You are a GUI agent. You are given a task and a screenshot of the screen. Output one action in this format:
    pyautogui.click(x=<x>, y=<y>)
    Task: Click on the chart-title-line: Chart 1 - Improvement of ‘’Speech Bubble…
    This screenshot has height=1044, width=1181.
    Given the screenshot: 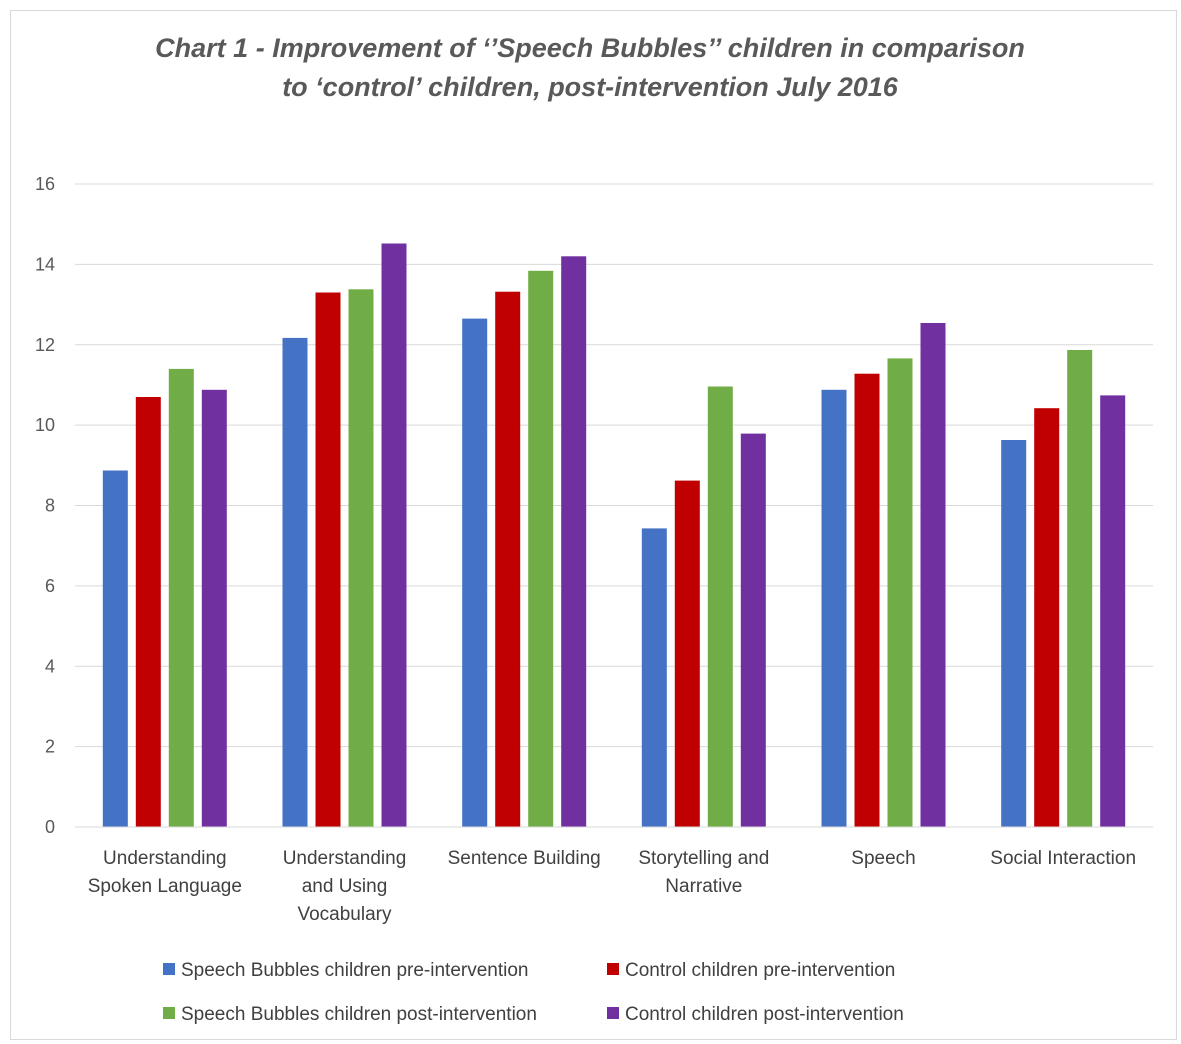 What is the action you would take?
    pyautogui.click(x=590, y=48)
    